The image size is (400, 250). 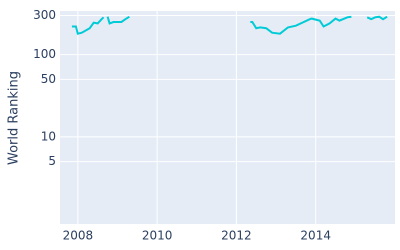 I want to click on x-tick-label: 2010, so click(x=157, y=236).